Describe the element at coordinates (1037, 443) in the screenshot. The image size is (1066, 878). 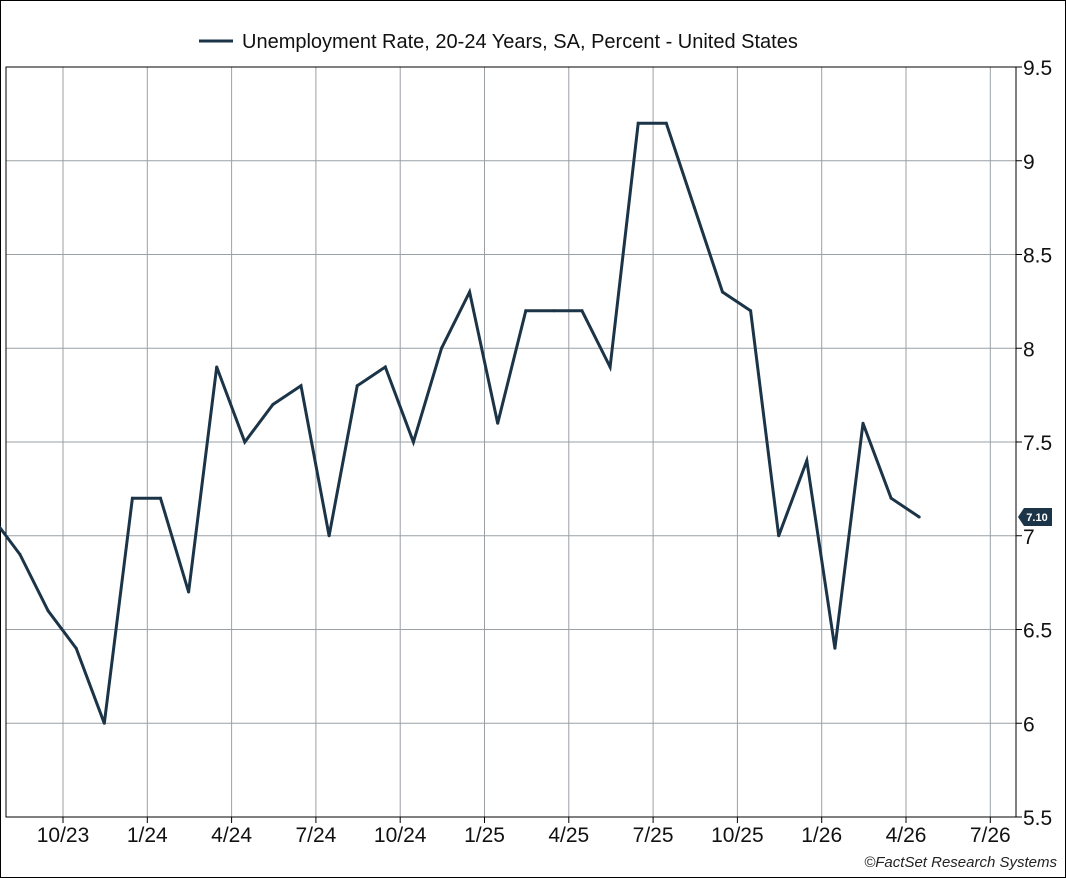
I see `y-tick-label: 7.5` at that location.